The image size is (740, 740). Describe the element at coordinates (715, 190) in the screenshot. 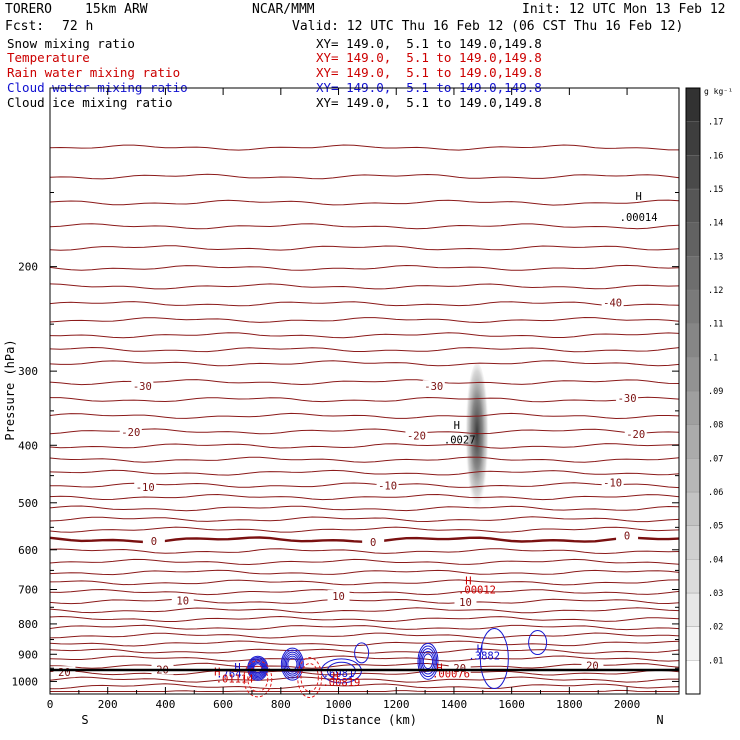

I see `colorbar-level-label: .15` at that location.